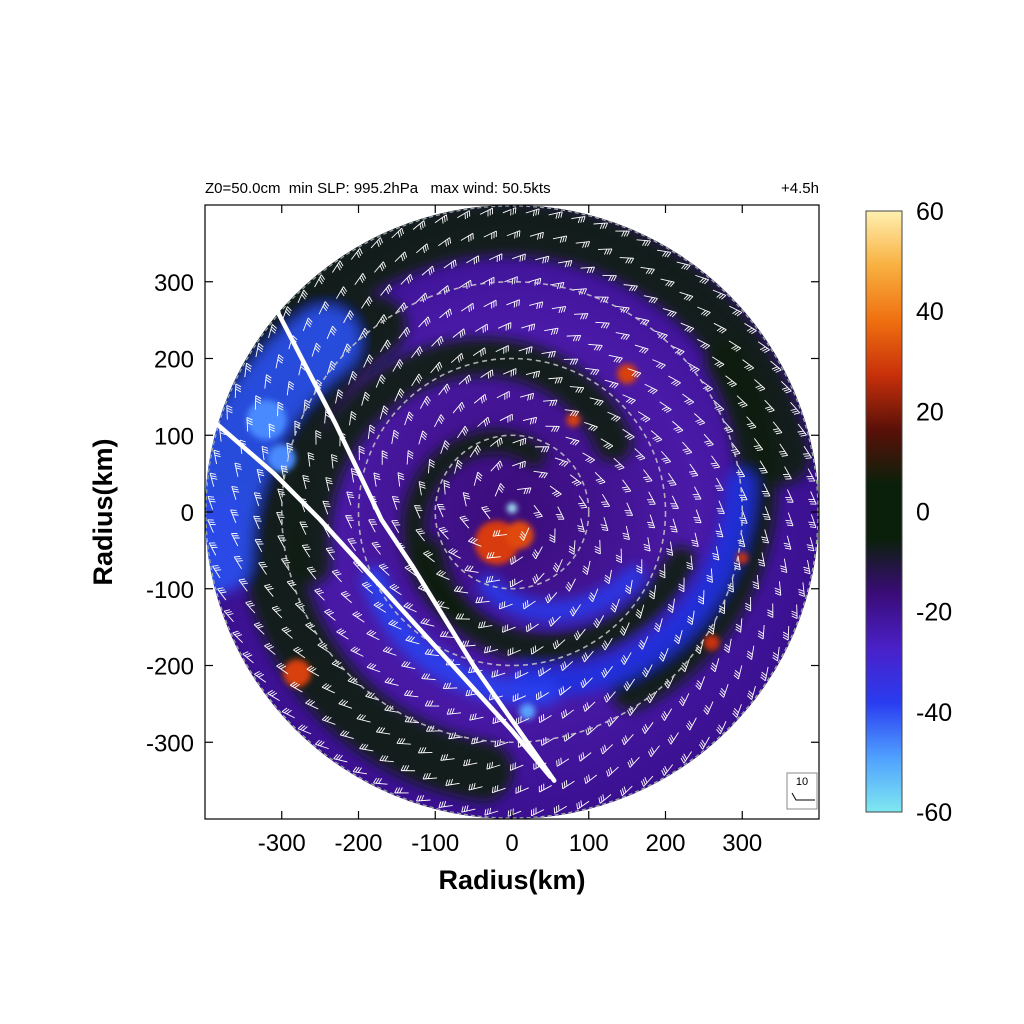  Describe the element at coordinates (589, 843) in the screenshot. I see `x-tick-label: 100` at that location.